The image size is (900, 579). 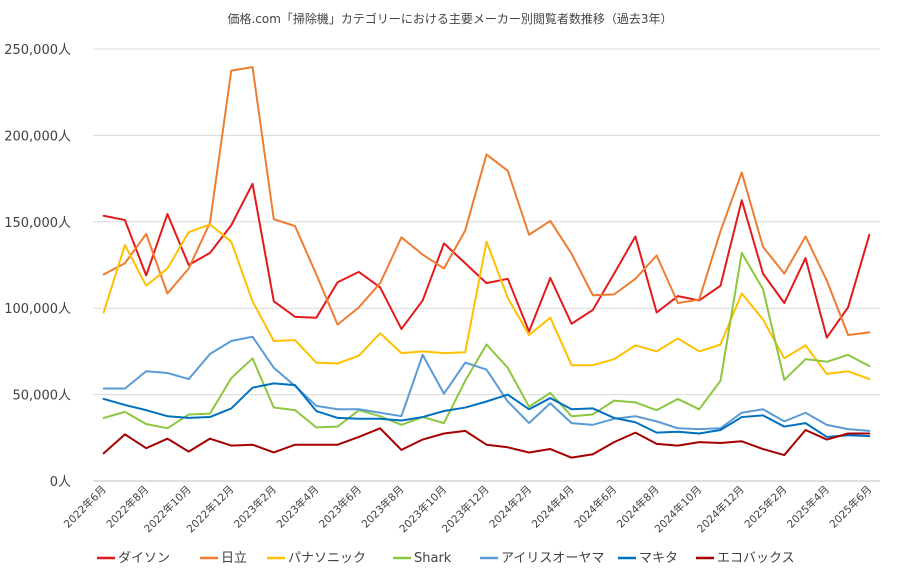 I want to click on chart-title: 価格.com「掃除機」カテゴリーにおける主要メーカー別閲覧者数推移（過去3年）, so click(x=449, y=18).